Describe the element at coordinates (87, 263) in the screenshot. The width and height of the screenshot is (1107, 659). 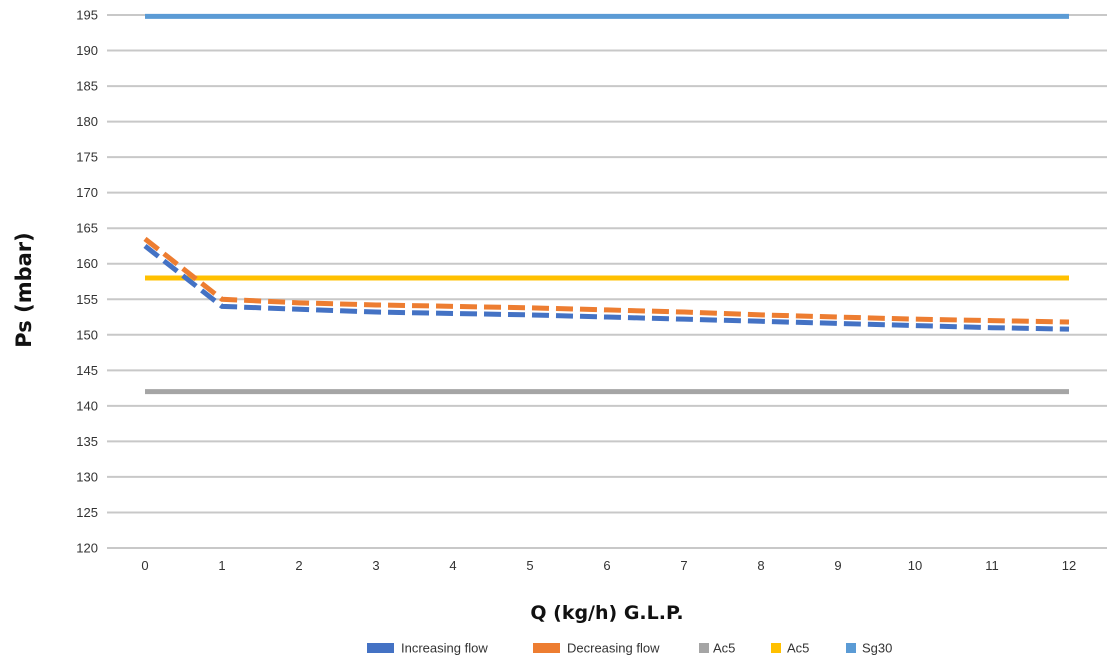
I see `y-tick-label: 160` at that location.